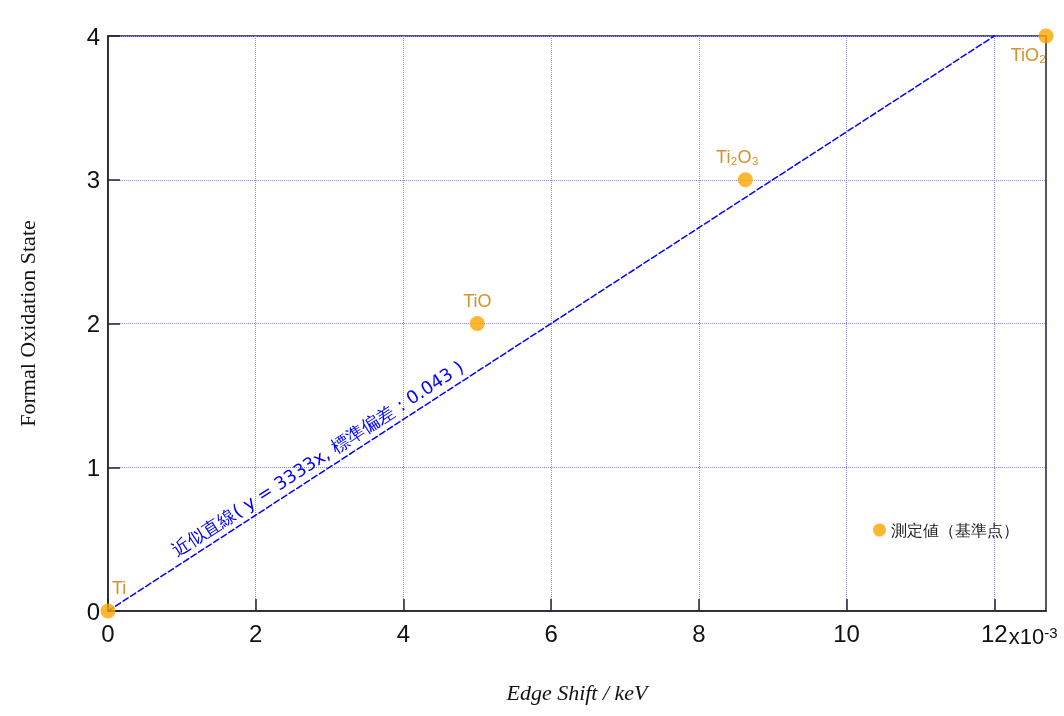 This screenshot has width=1064, height=716. What do you see at coordinates (93, 323) in the screenshot?
I see `y-tick-label: 2` at bounding box center [93, 323].